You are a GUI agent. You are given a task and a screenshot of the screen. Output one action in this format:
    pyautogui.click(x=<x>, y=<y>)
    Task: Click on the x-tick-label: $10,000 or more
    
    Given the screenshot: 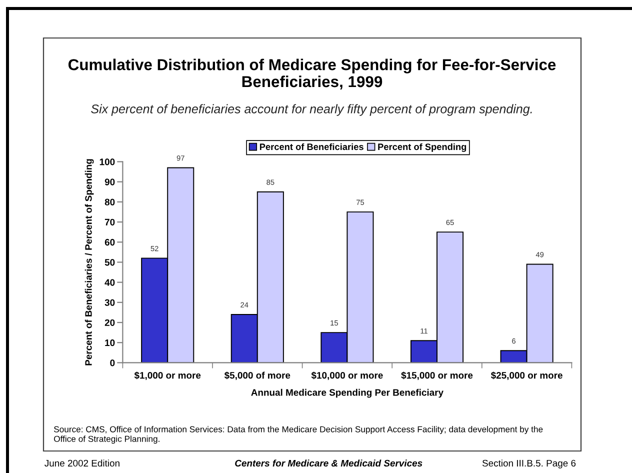 What is the action you would take?
    pyautogui.click(x=347, y=376)
    